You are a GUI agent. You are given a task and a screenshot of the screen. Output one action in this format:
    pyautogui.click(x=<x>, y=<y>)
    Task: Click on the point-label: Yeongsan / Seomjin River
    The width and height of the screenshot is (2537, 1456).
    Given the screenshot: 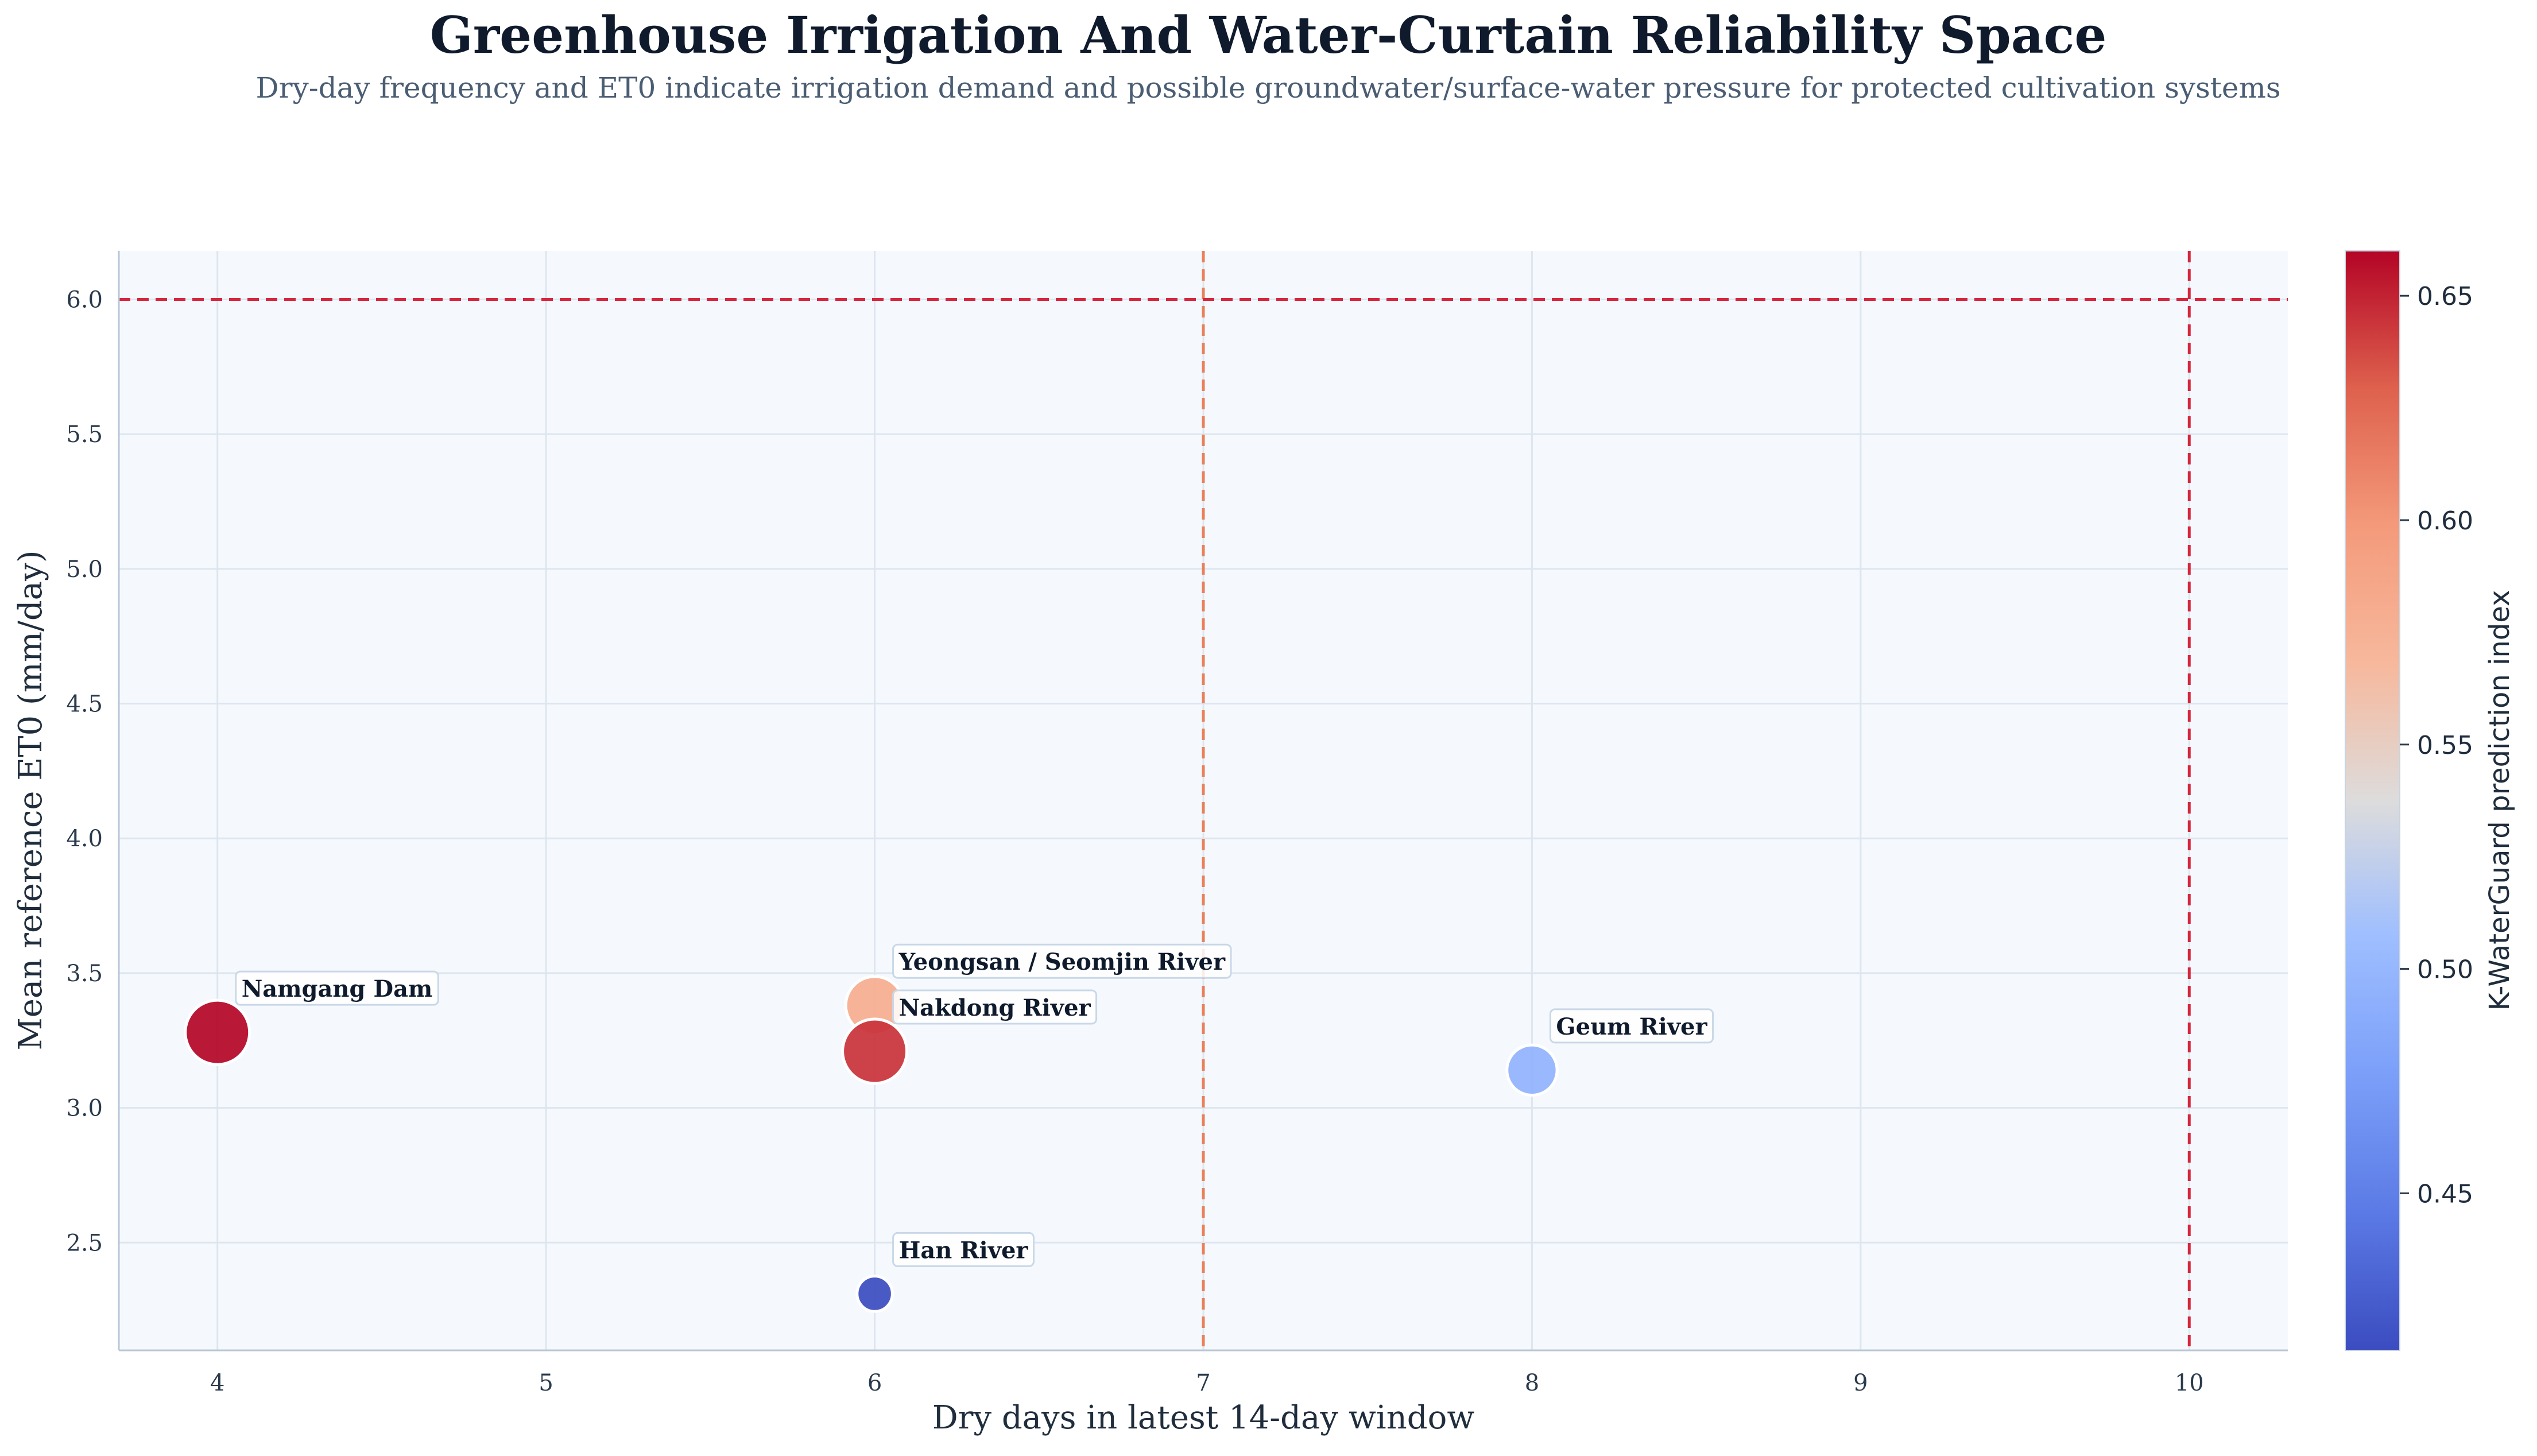 What is the action you would take?
    pyautogui.click(x=1062, y=961)
    